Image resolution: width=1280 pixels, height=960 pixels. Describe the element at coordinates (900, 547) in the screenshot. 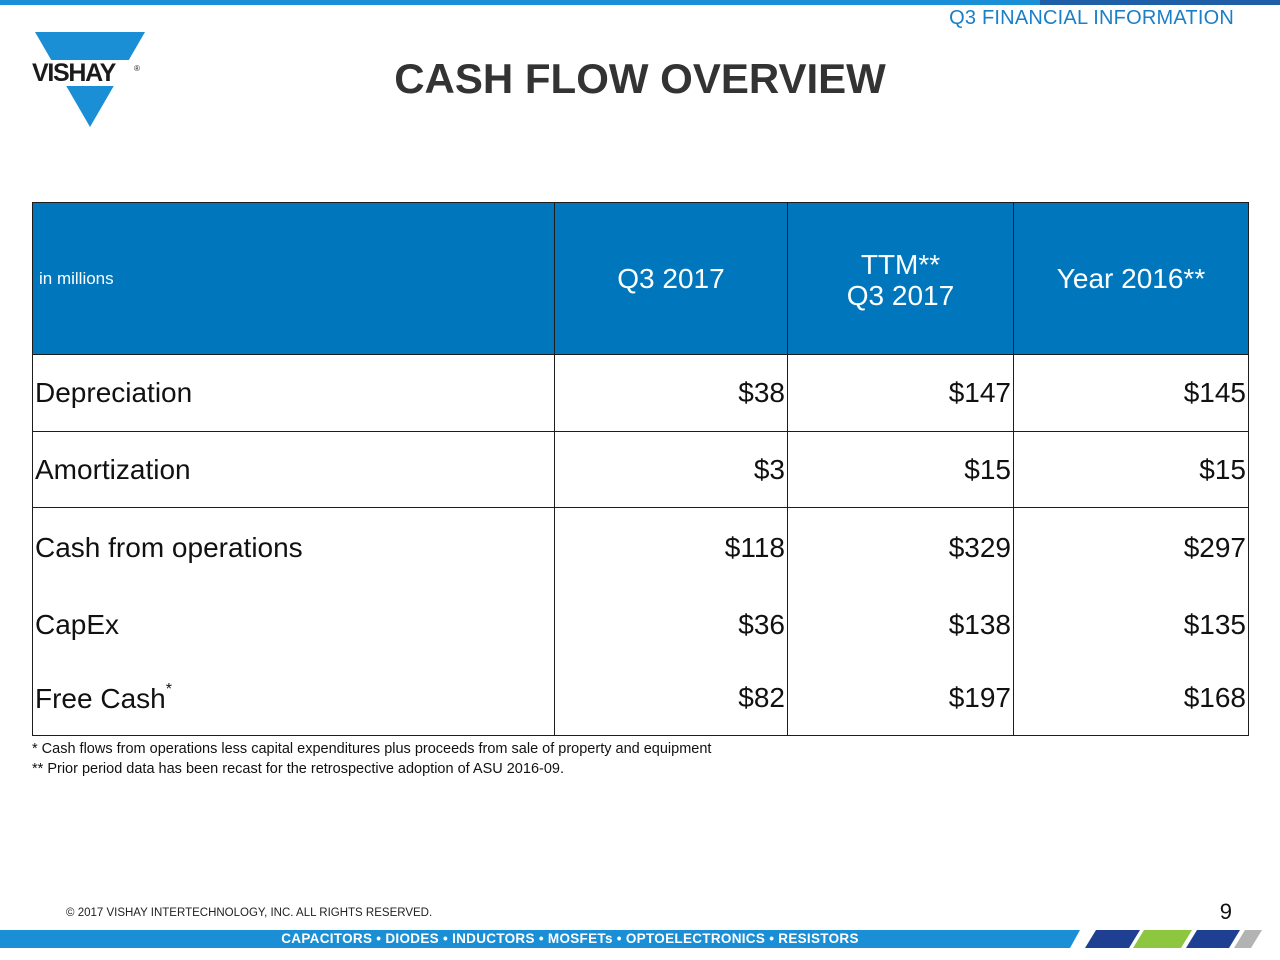

I see `value-ttm: $329` at that location.